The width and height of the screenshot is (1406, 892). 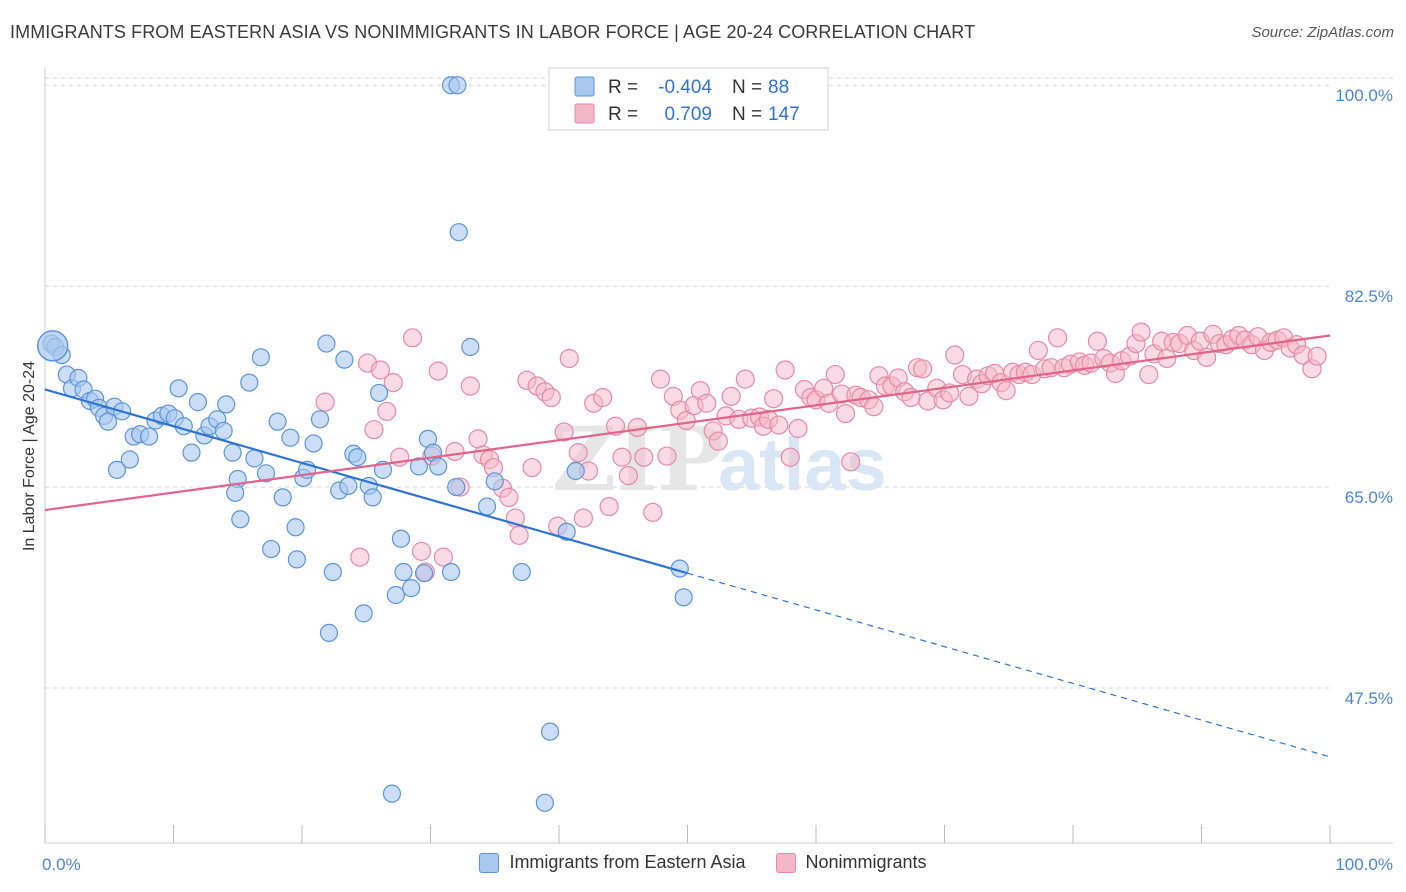 I want to click on legend-n-value-0: 88, so click(x=778, y=87).